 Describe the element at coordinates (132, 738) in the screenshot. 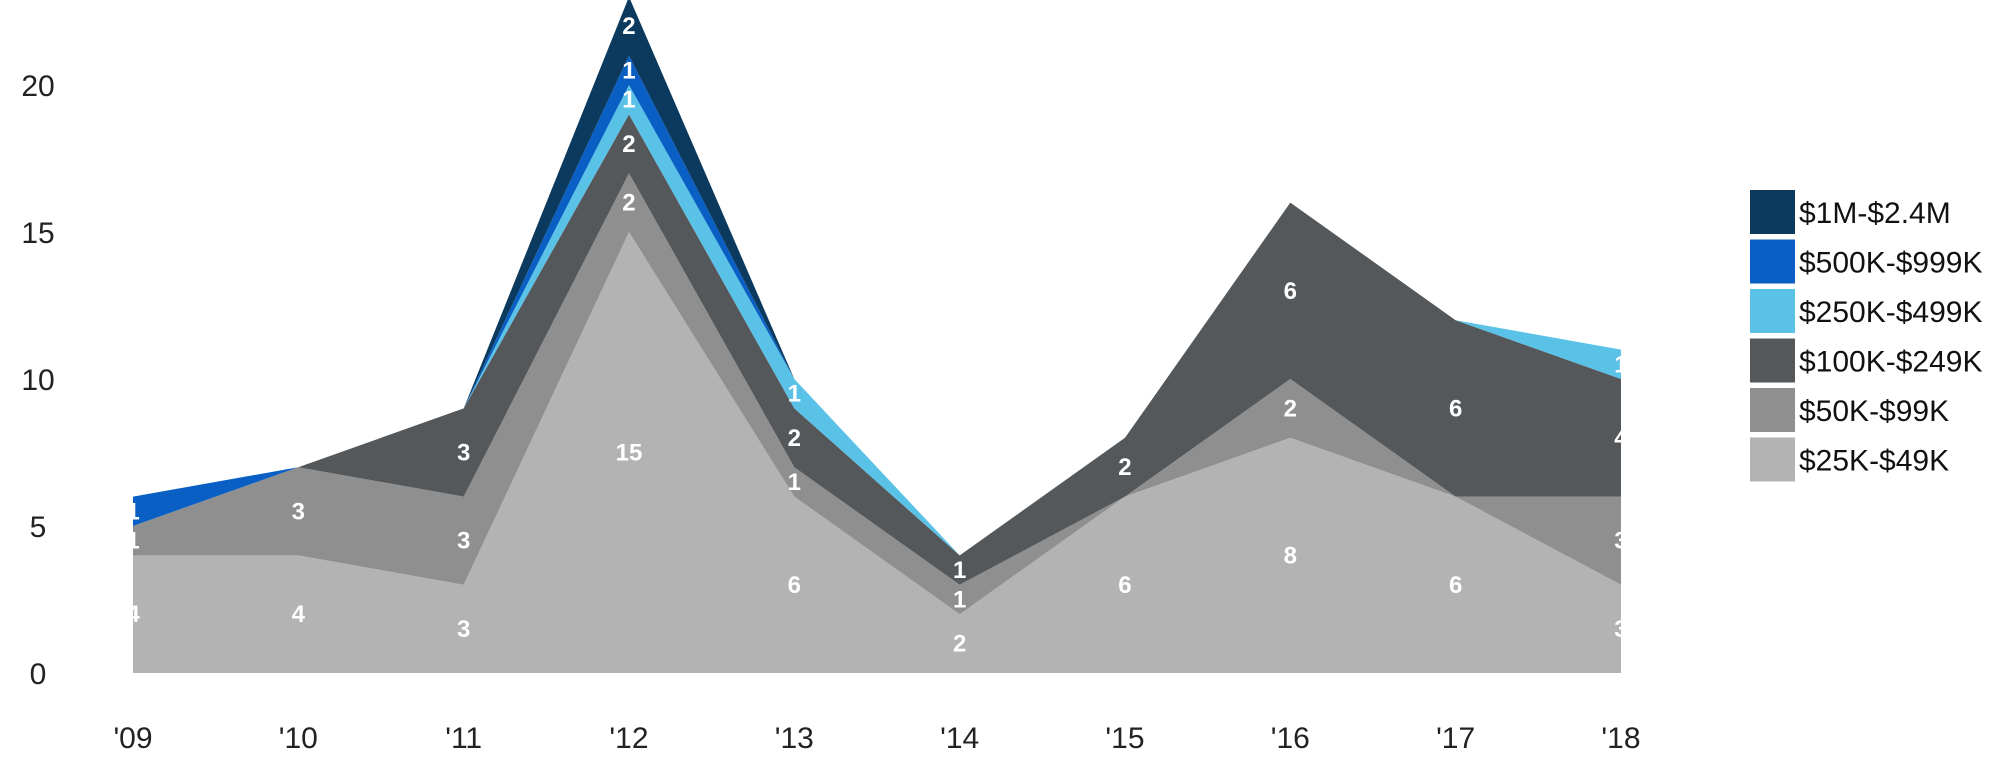

I see `x-tick-label: '09` at that location.